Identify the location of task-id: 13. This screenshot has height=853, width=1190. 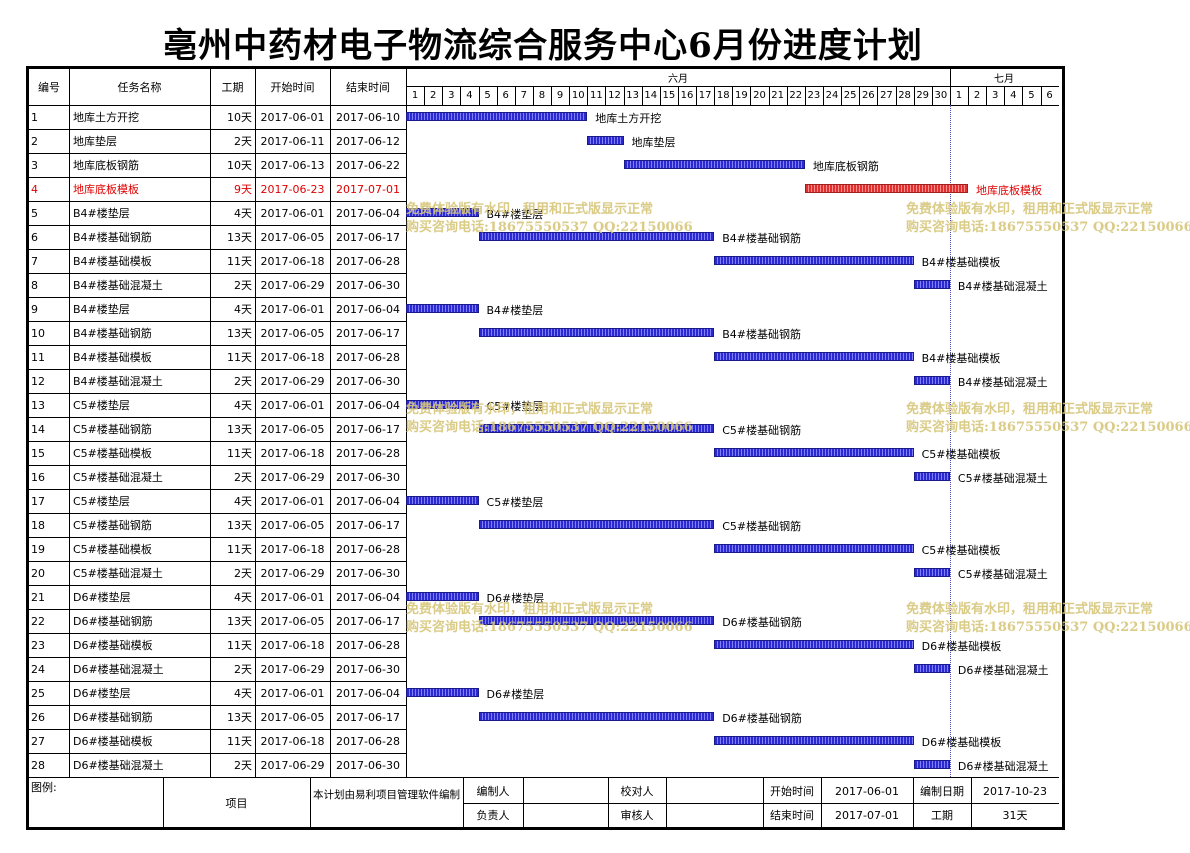
(38, 405).